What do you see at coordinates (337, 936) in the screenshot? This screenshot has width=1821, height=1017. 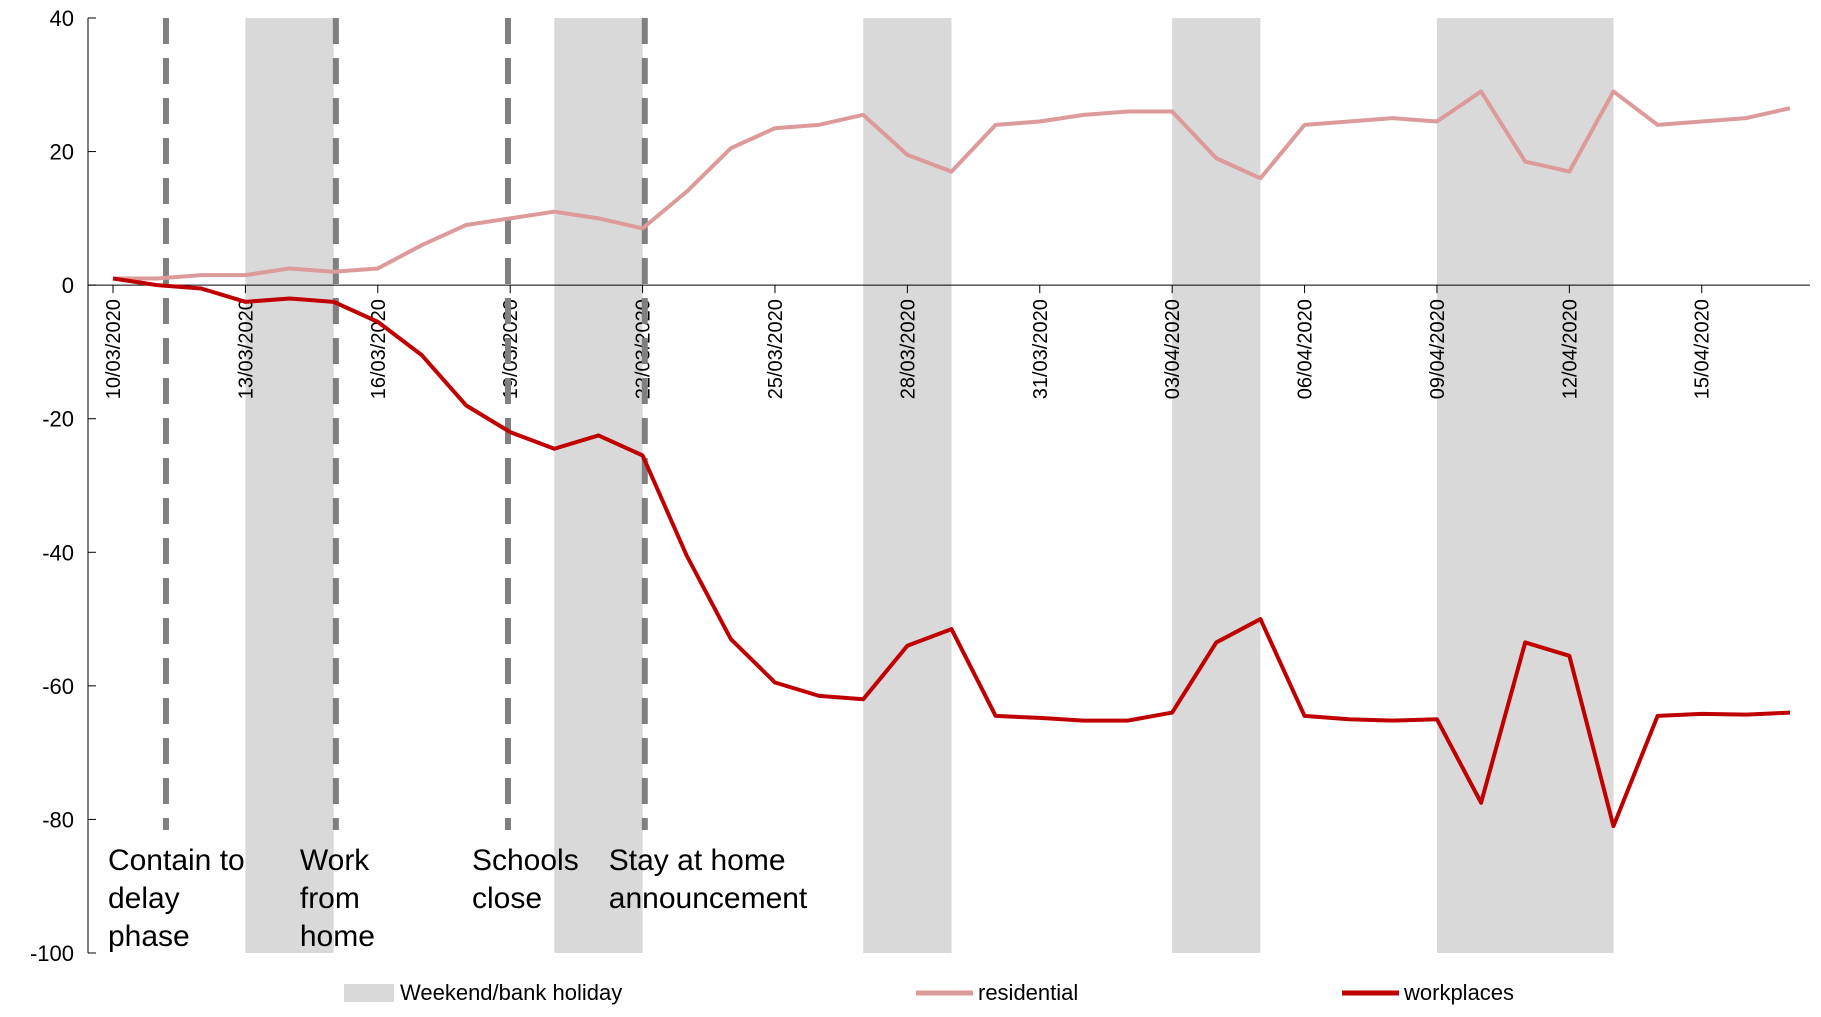 I see `event-annotation: home` at bounding box center [337, 936].